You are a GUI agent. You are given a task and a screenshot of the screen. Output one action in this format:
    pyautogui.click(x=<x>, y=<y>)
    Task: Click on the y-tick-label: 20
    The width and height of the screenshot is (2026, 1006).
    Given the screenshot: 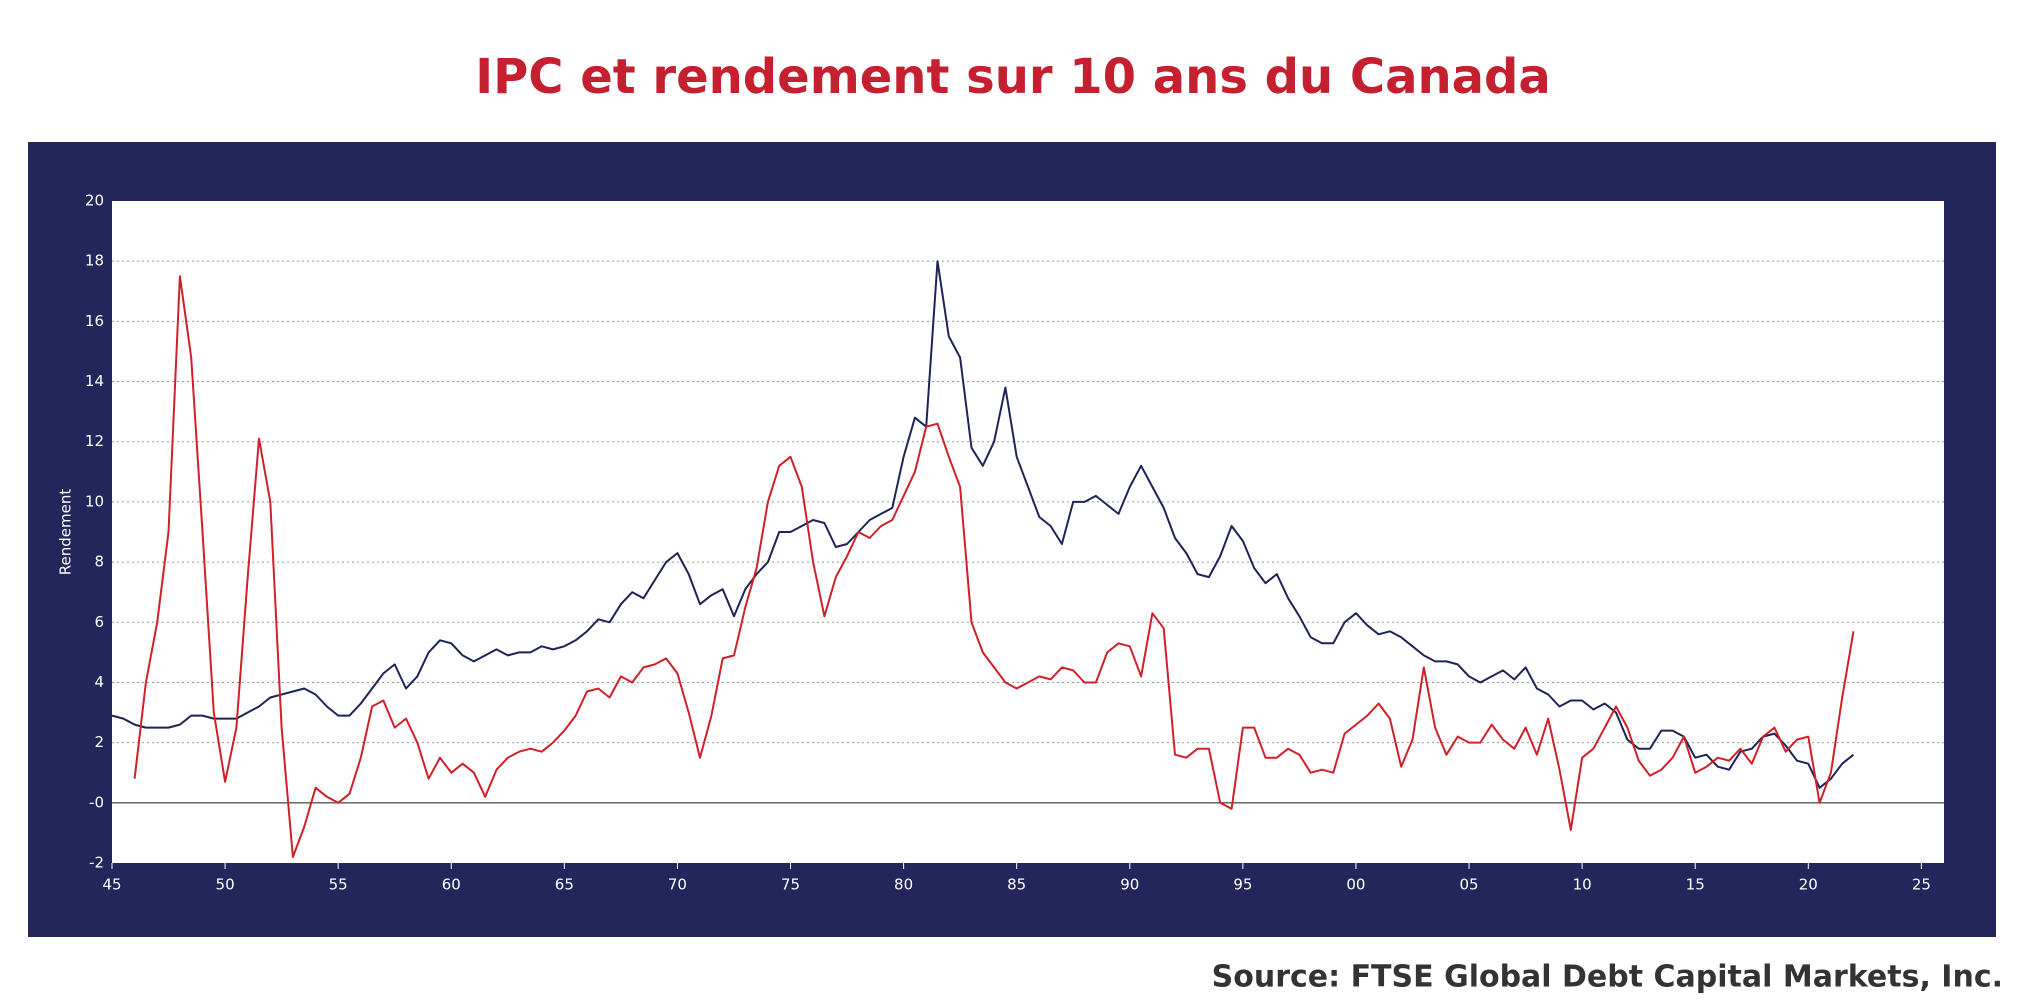 What is the action you would take?
    pyautogui.click(x=94, y=201)
    